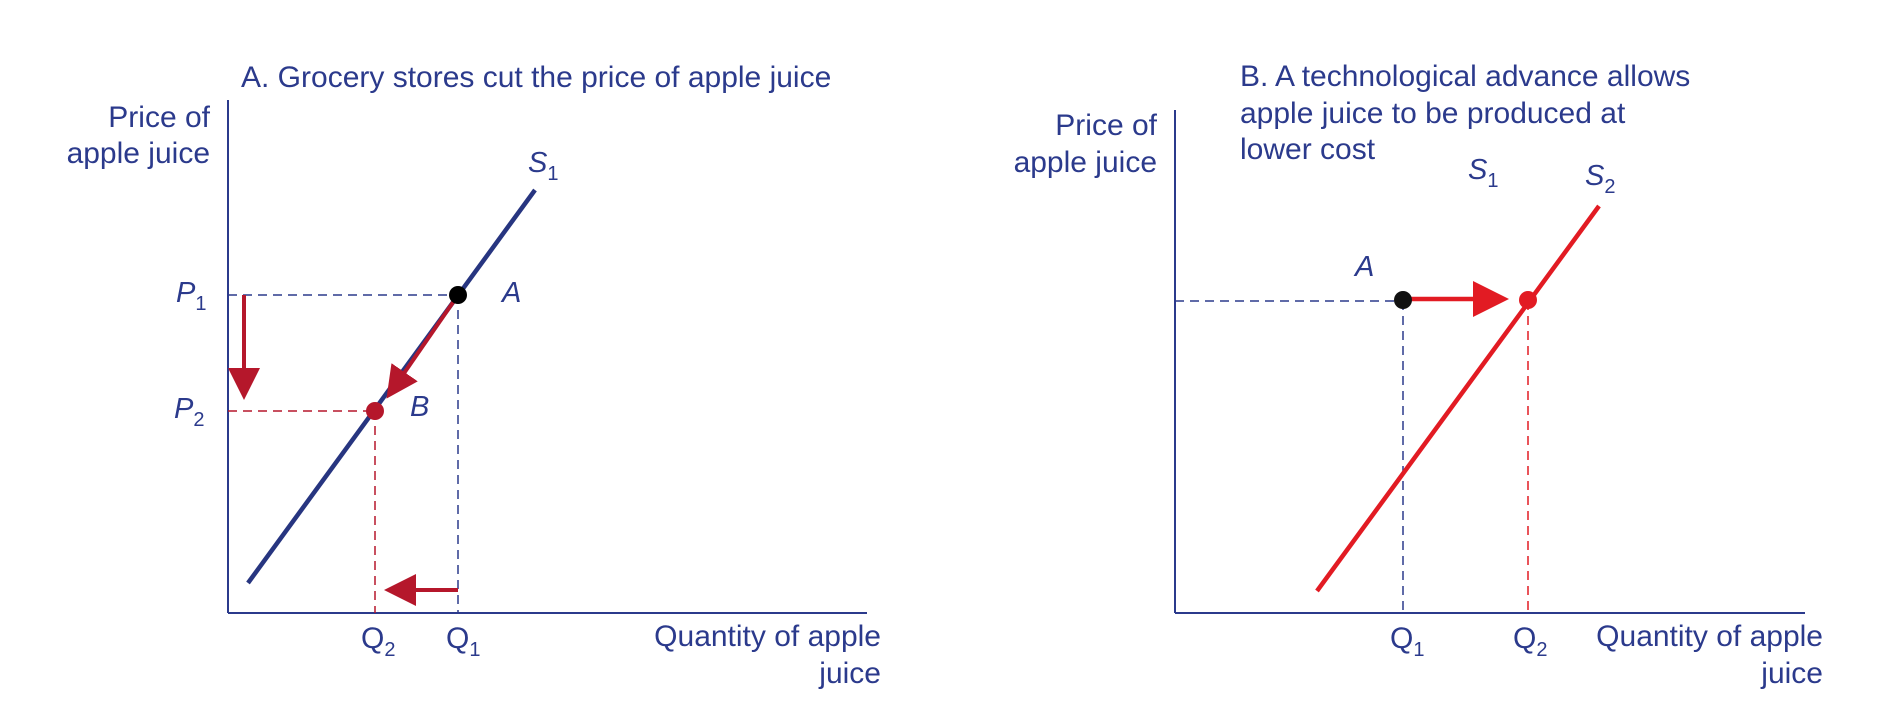 The width and height of the screenshot is (1881, 724). Describe the element at coordinates (1407, 641) in the screenshot. I see `panel-b-q1-label: Q1` at that location.